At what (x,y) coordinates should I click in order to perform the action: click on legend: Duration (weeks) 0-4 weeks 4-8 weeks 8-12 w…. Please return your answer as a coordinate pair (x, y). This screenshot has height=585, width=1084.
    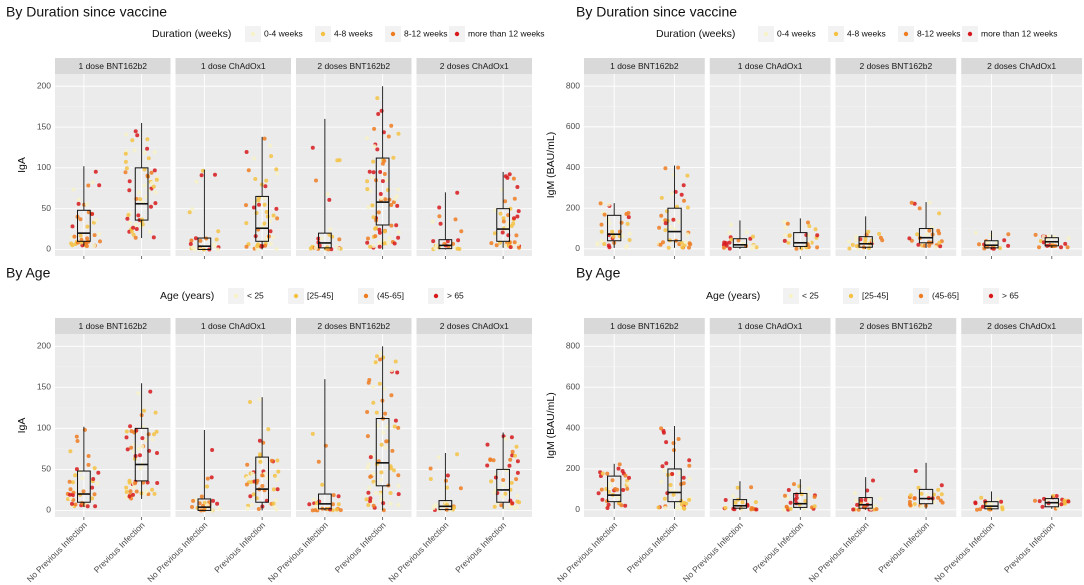
    Looking at the image, I should click on (857, 34).